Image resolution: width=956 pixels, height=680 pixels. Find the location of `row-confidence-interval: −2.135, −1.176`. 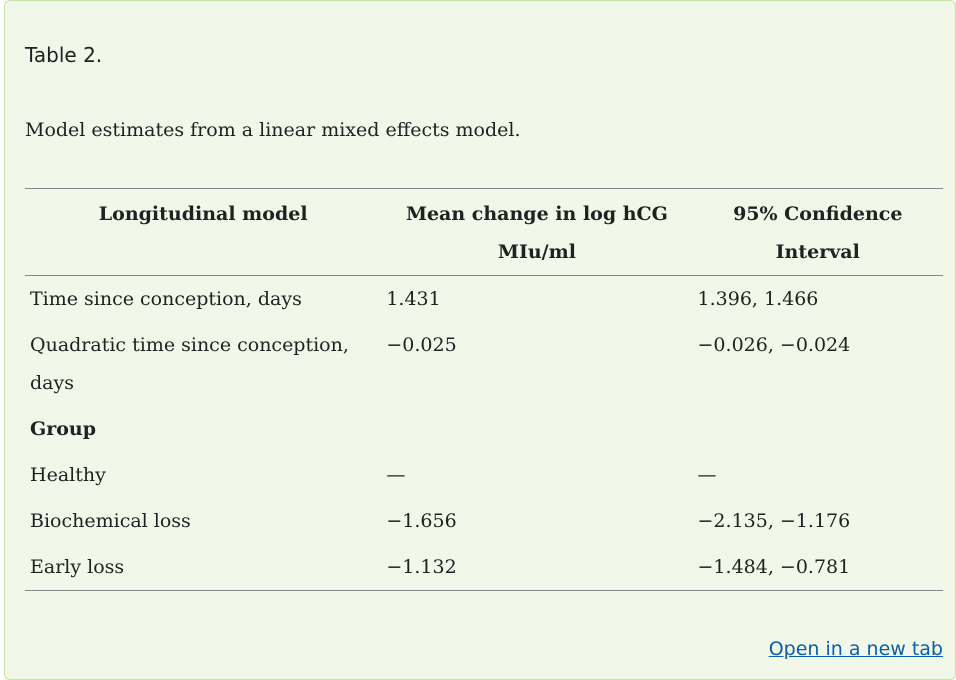

row-confidence-interval: −2.135, −1.176 is located at coordinates (774, 521).